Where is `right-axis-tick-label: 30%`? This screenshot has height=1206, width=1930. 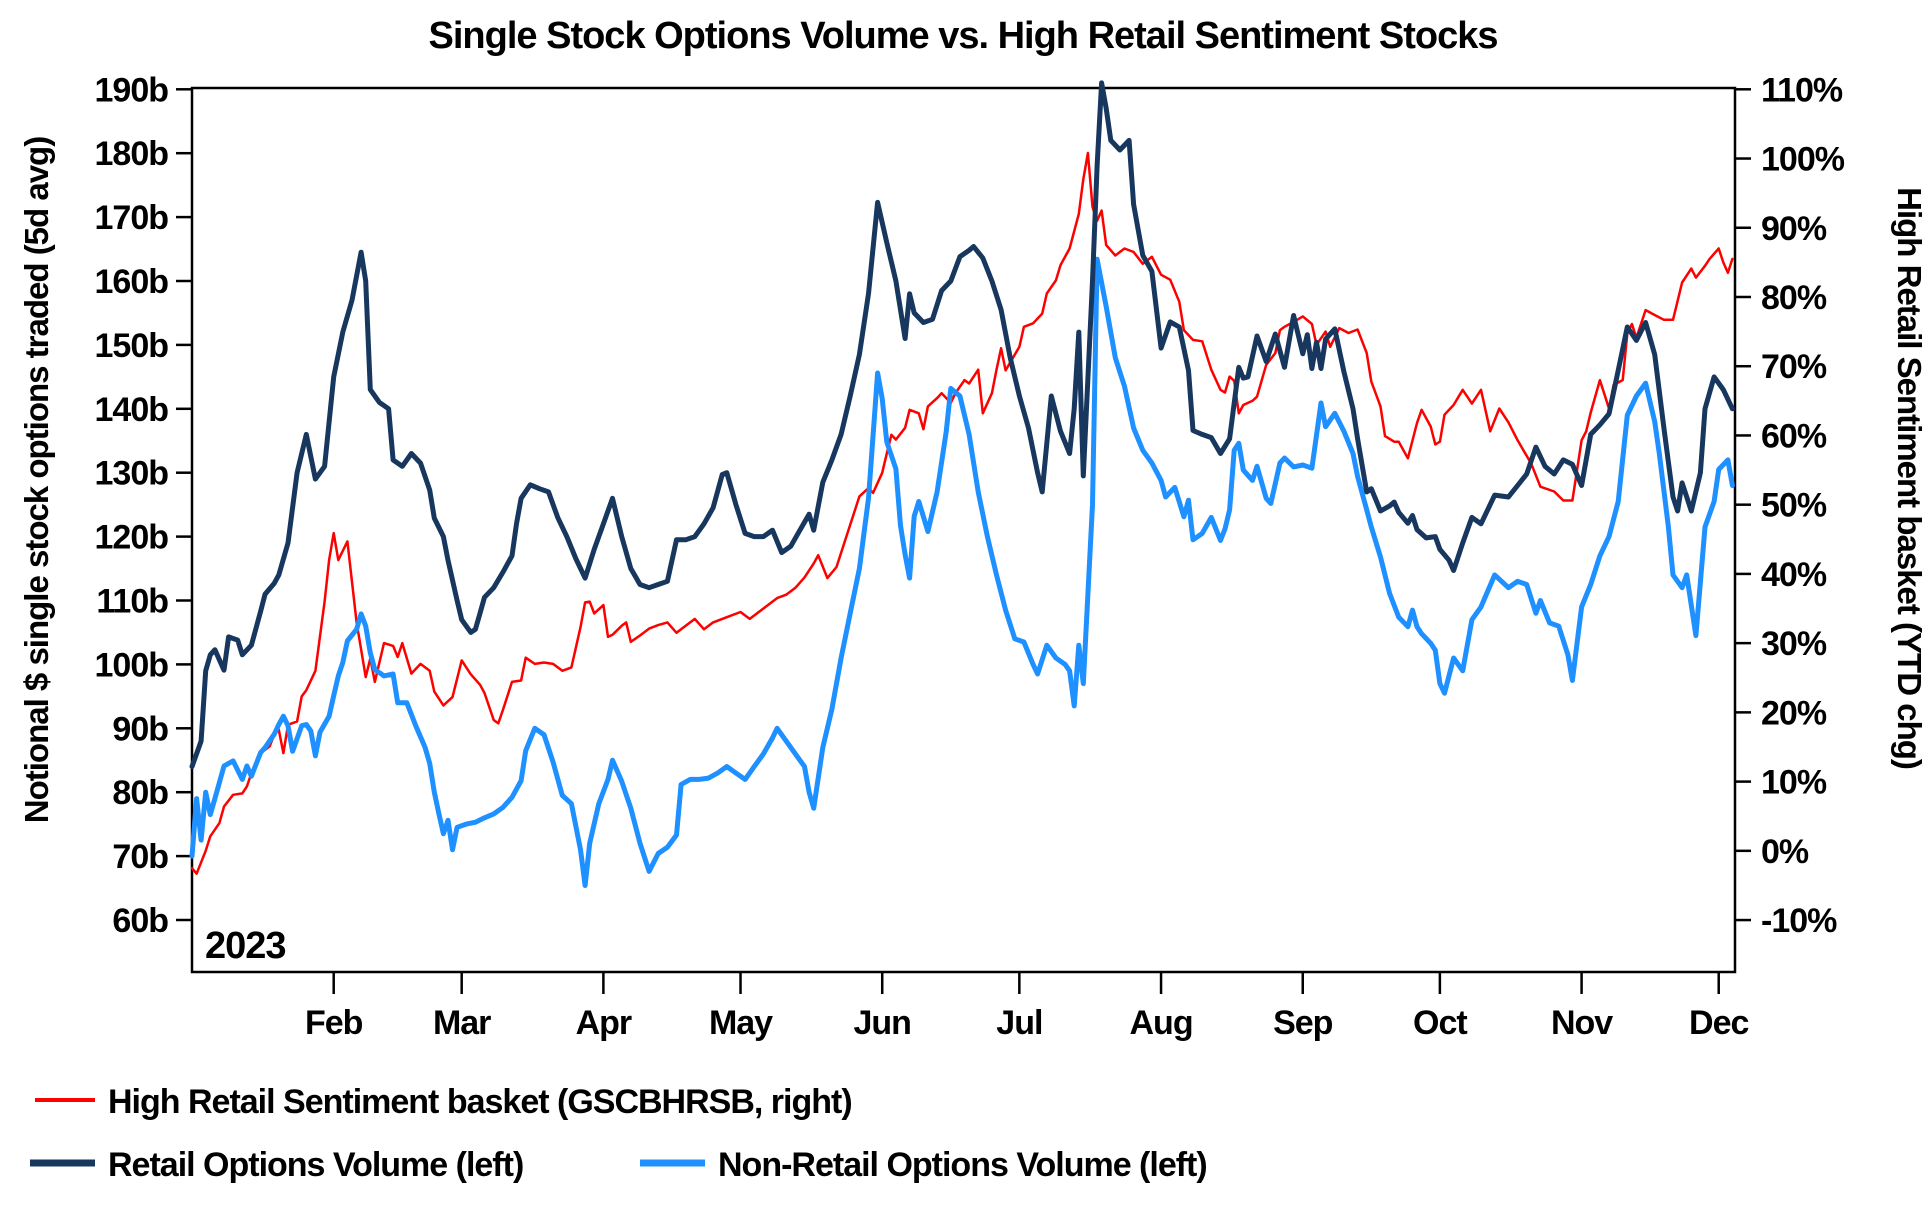 right-axis-tick-label: 30% is located at coordinates (1794, 644).